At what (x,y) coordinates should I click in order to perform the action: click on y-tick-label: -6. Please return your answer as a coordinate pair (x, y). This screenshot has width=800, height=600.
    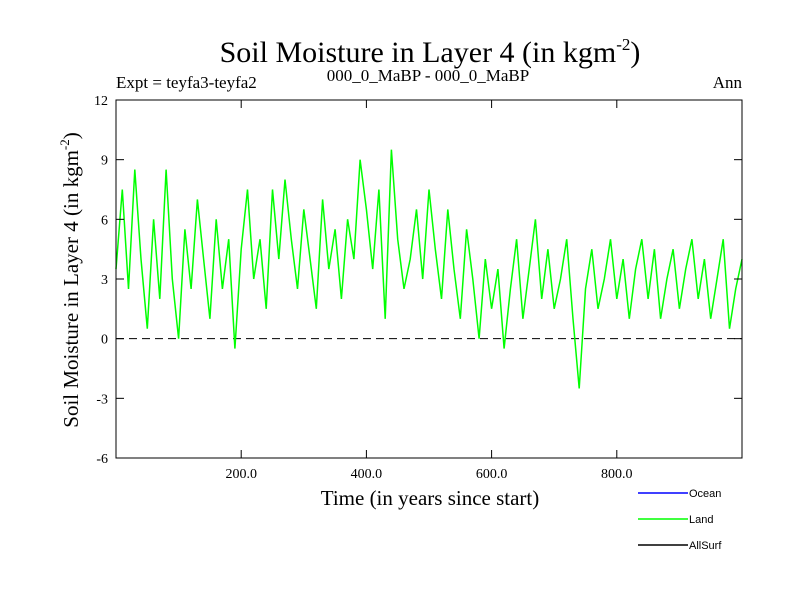
    Looking at the image, I should click on (102, 459).